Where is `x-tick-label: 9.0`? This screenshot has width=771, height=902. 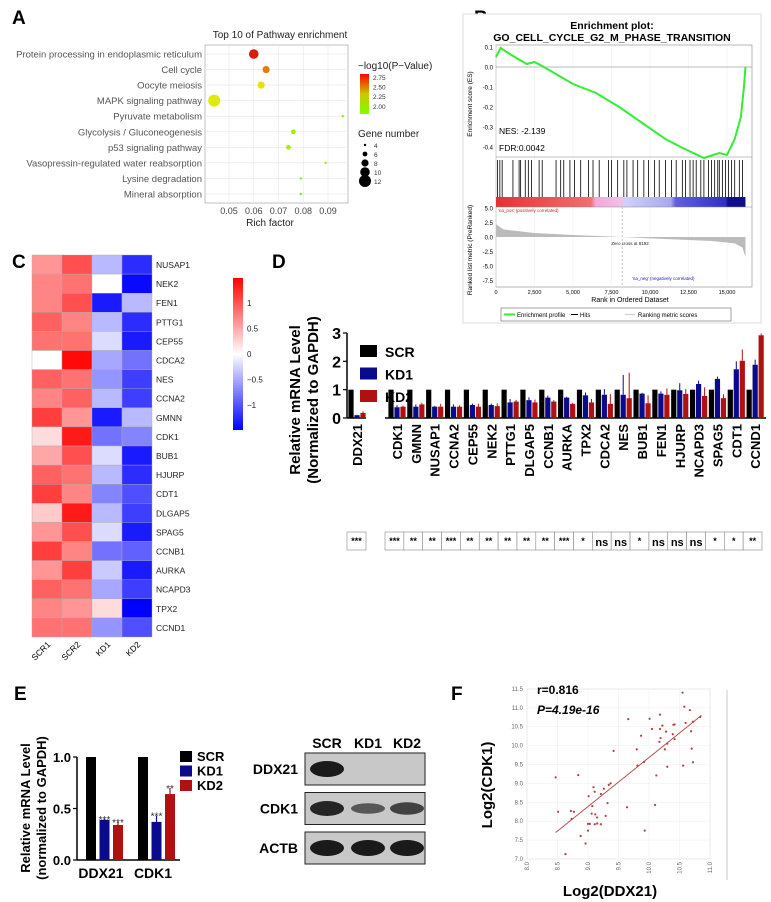
x-tick-label: 9.0 is located at coordinates (589, 865).